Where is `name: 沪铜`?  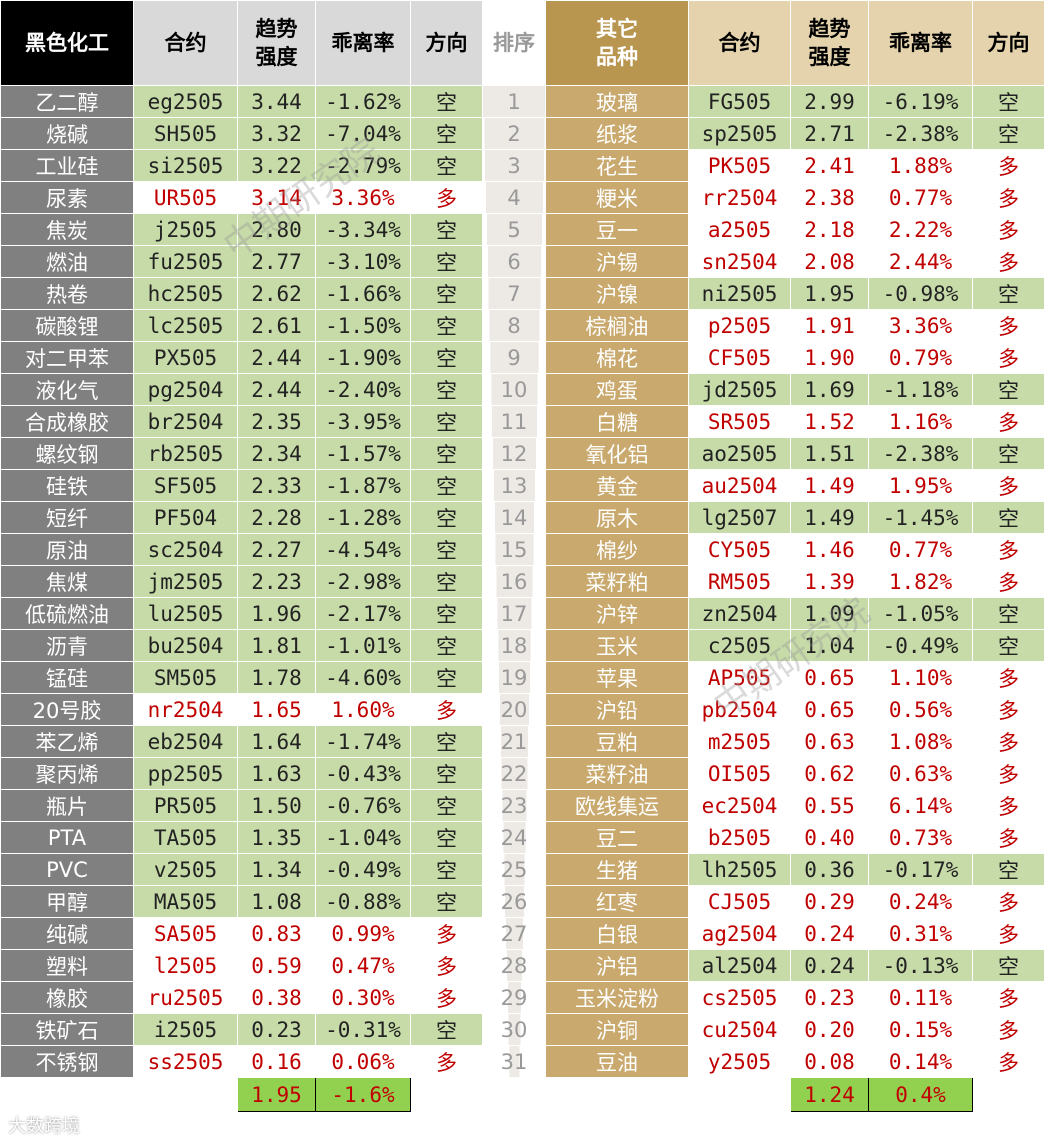 name: 沪铜 is located at coordinates (617, 1029).